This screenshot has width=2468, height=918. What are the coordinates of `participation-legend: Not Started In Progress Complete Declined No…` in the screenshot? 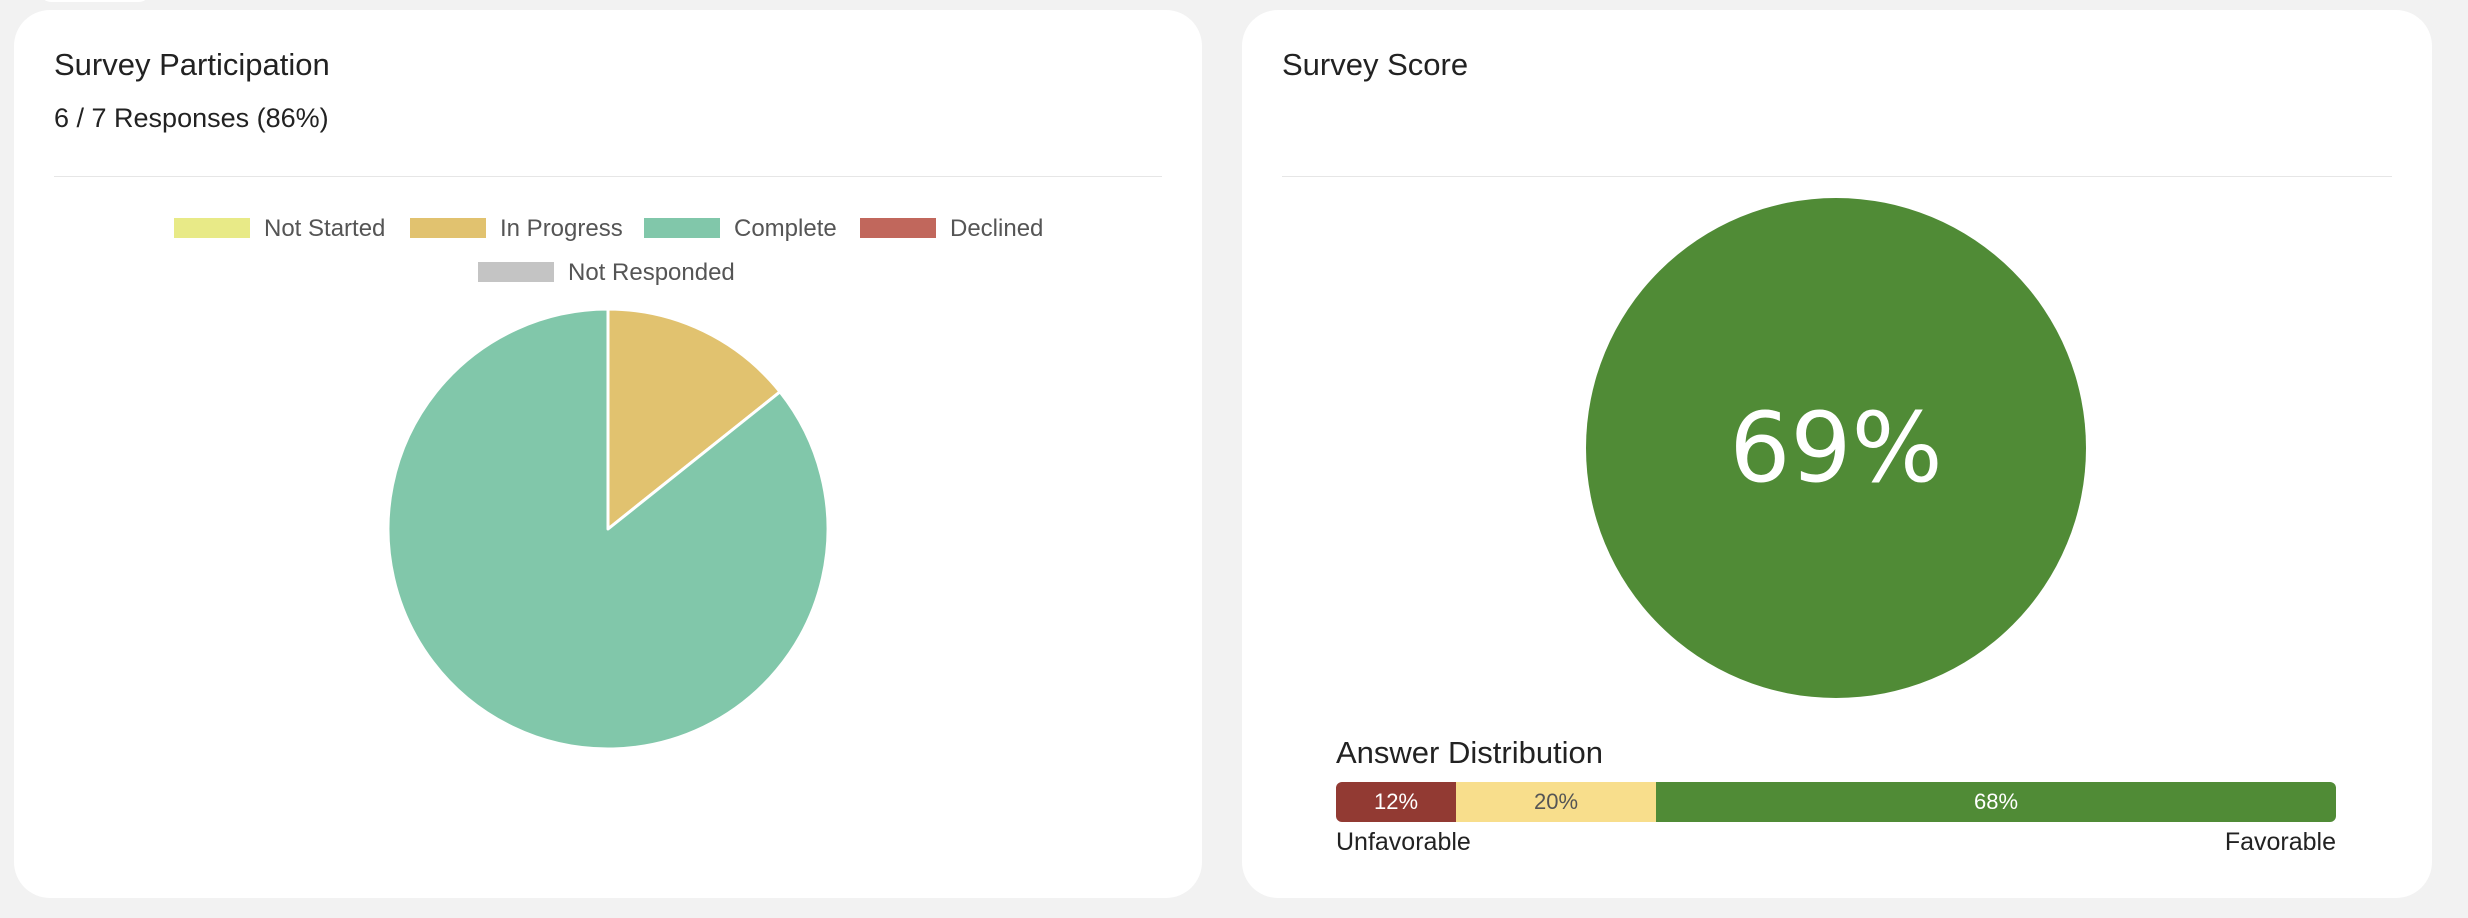 It's located at (608, 250).